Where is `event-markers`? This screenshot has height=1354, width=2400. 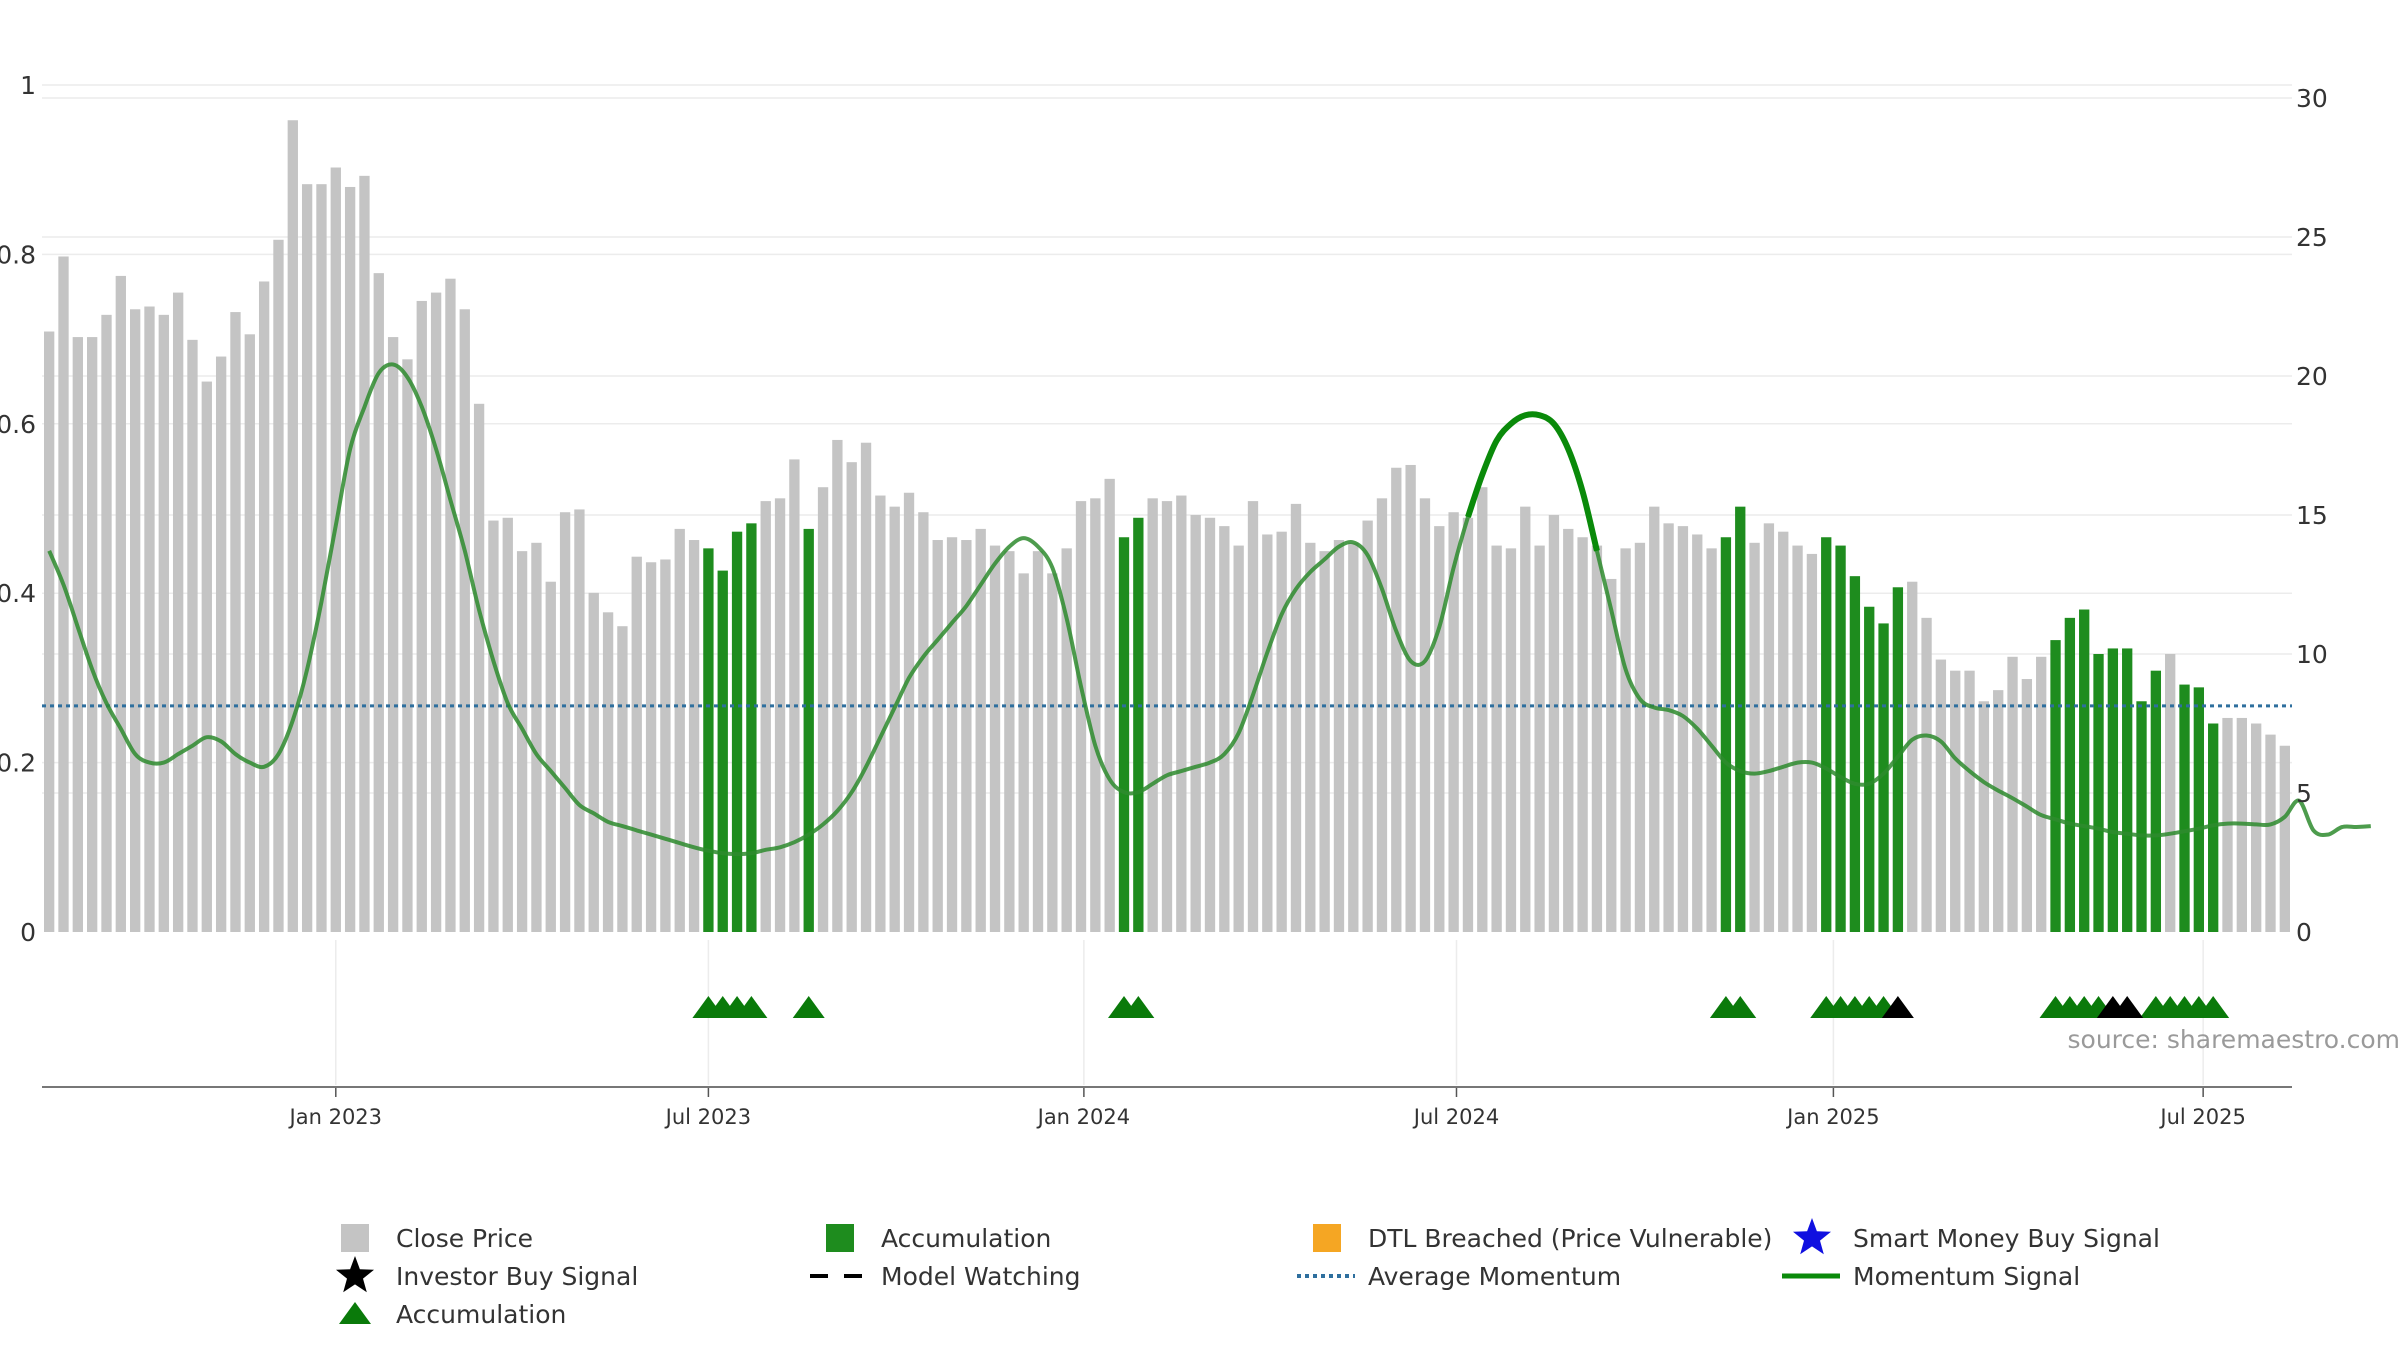 event-markers is located at coordinates (1460, 1007).